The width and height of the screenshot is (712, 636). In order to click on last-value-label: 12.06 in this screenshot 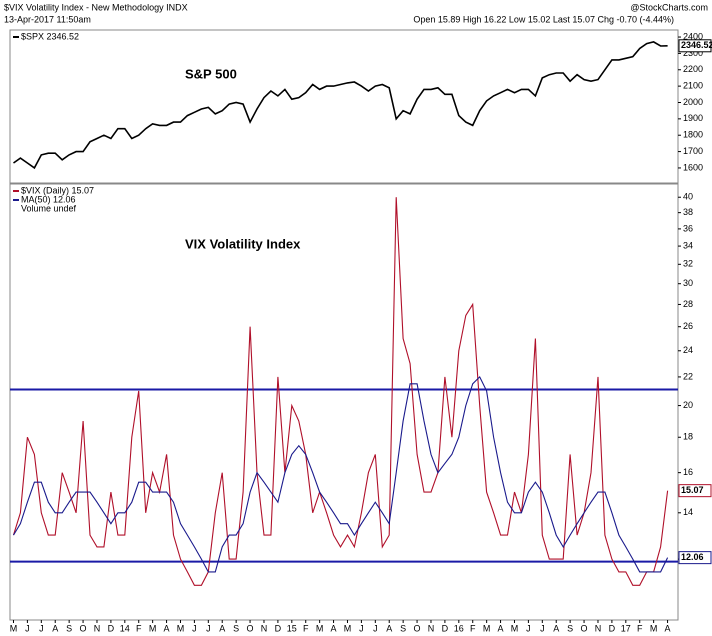, I will do `click(692, 557)`.